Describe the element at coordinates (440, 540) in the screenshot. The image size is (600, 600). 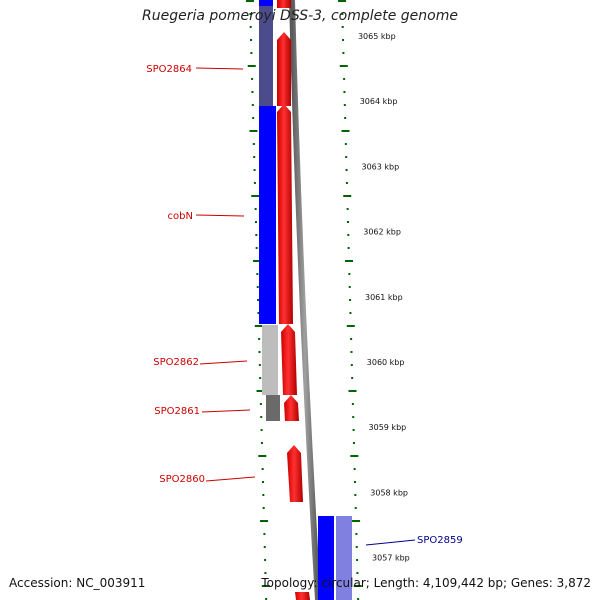
I see `gene-label-spo2859: SPO2859` at that location.